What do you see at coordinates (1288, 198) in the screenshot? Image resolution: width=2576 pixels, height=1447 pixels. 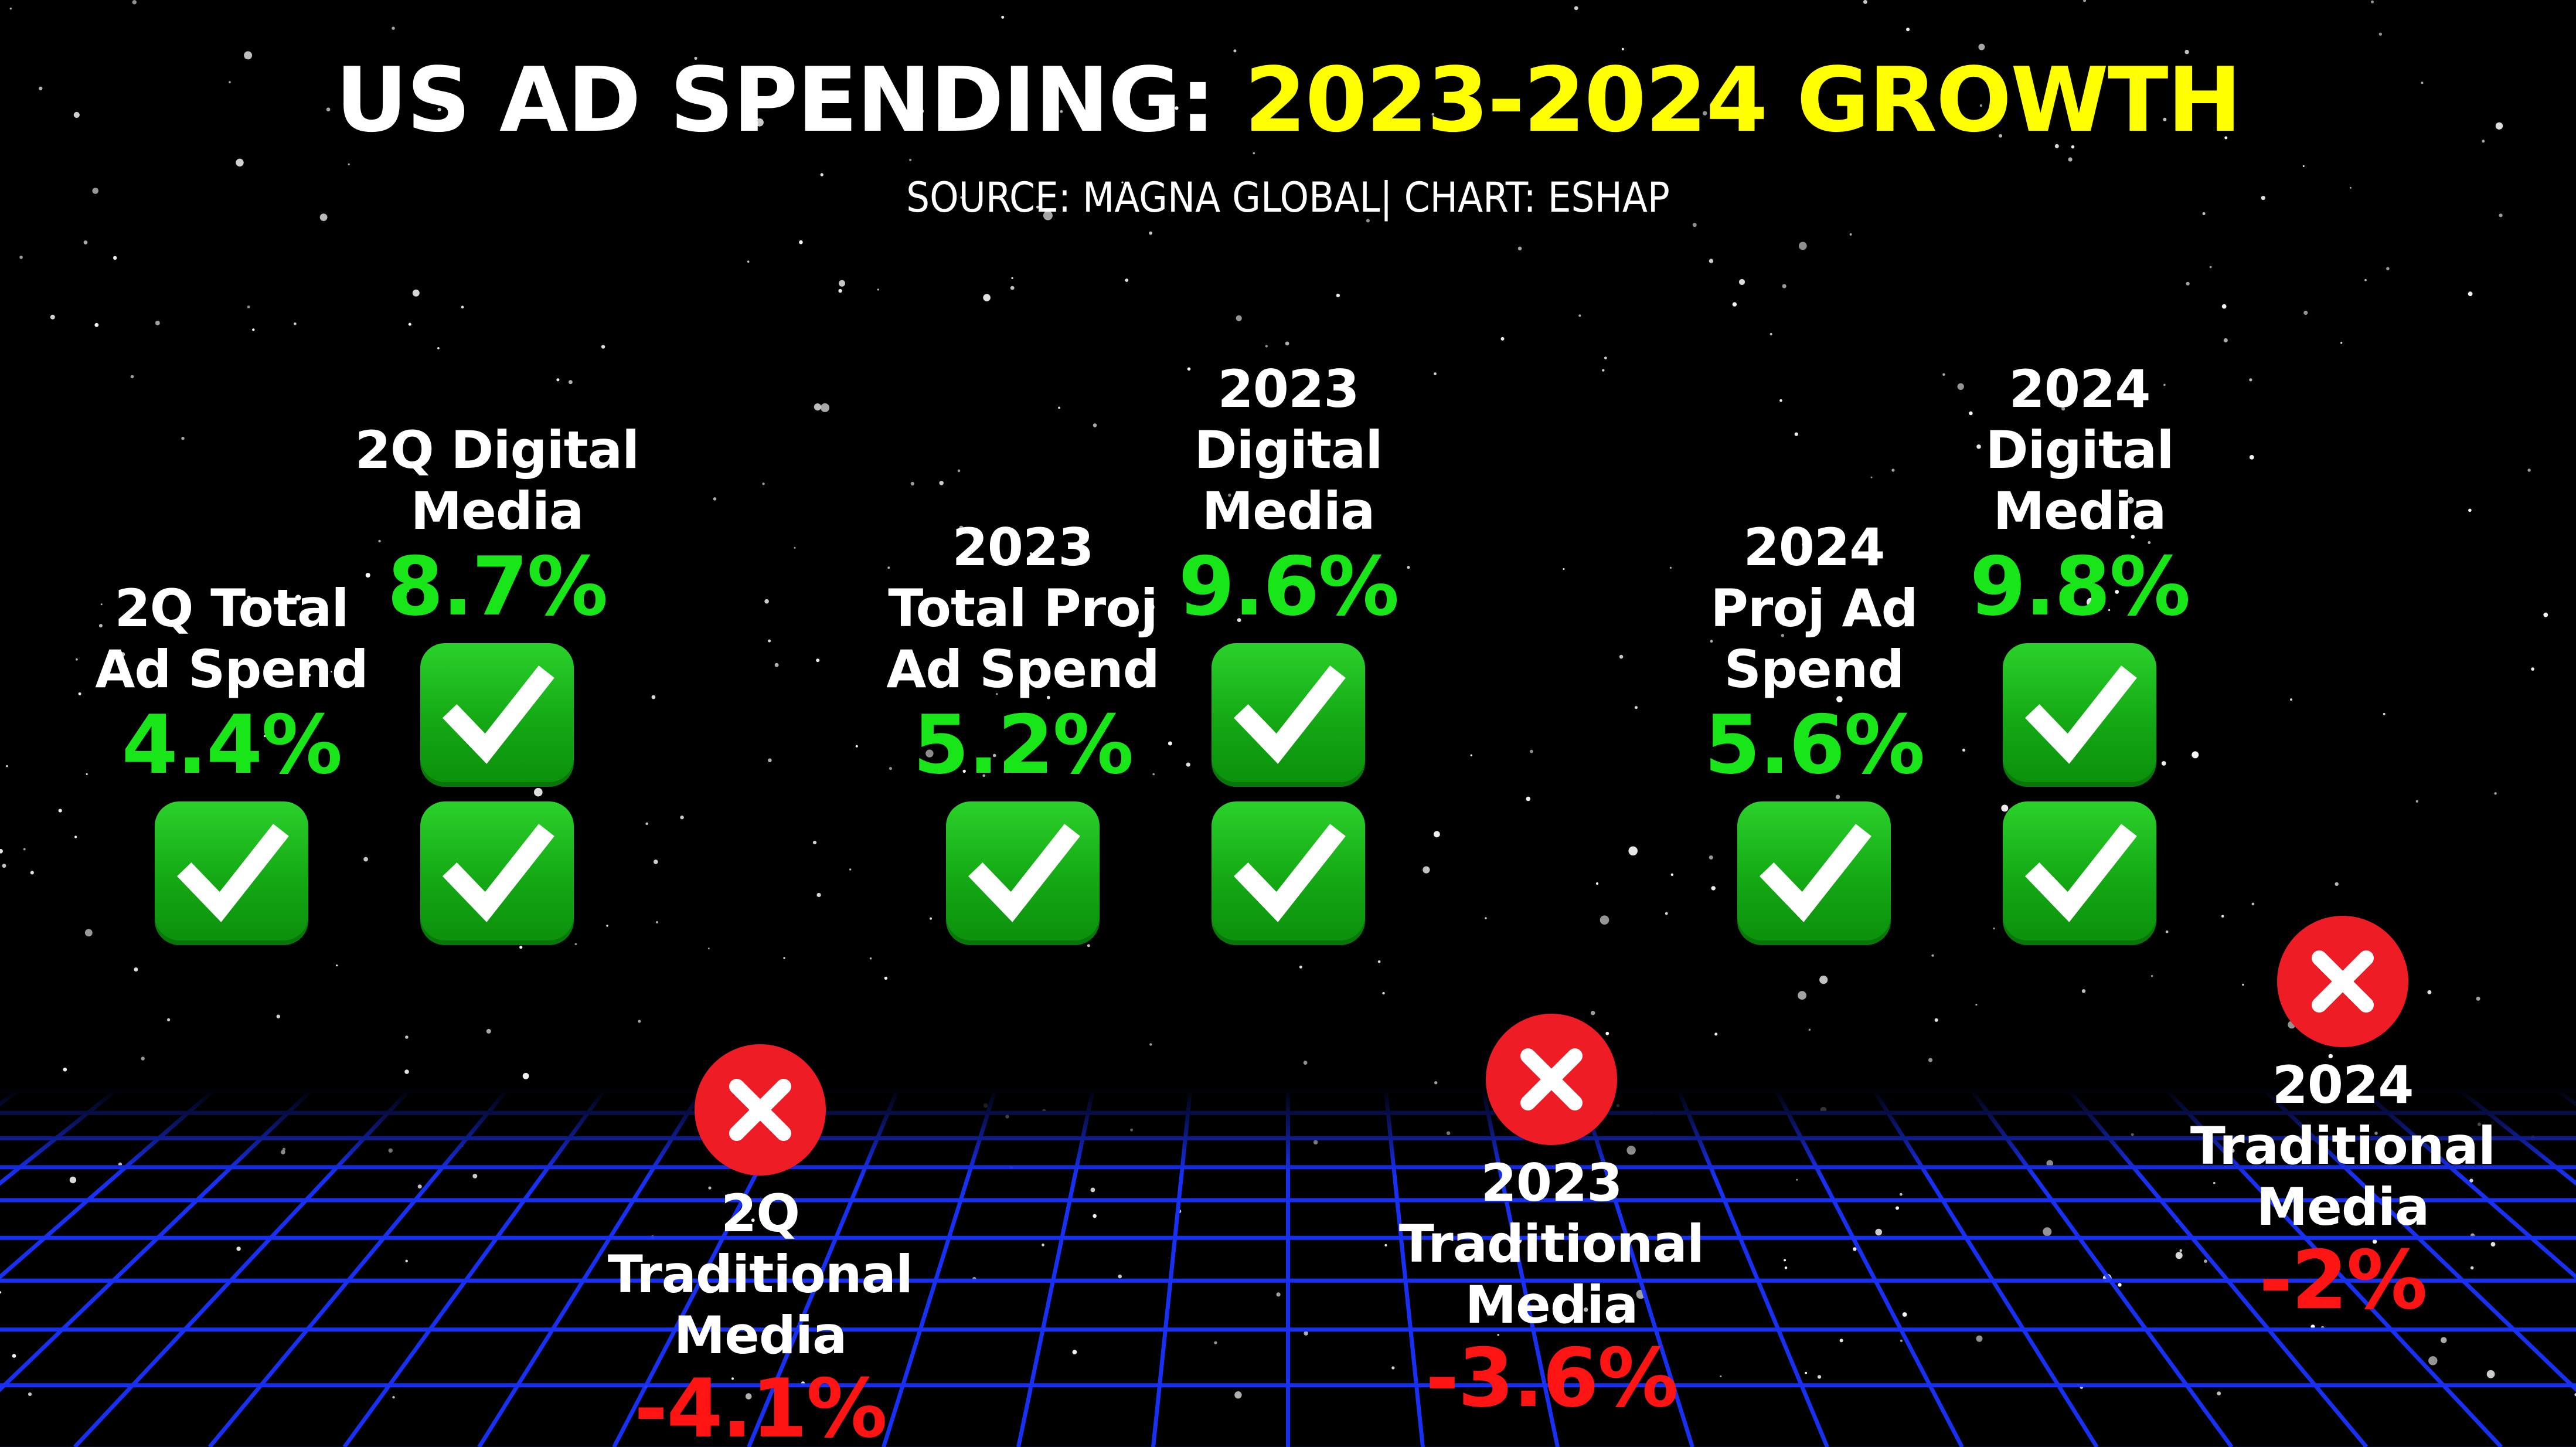 I see `chart-source: SOURCE: MAGNA GLOBAL| CHART: ESHAP` at bounding box center [1288, 198].